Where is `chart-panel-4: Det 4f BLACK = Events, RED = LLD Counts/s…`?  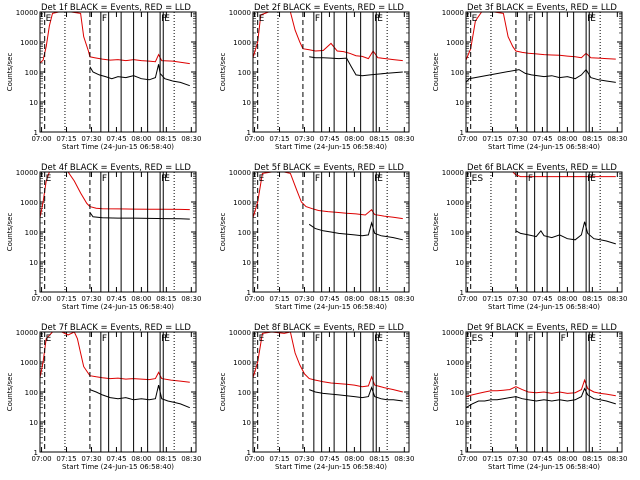 chart-panel-4: Det 4f BLACK = Events, RED = LLD Counts/s… is located at coordinates (103, 237).